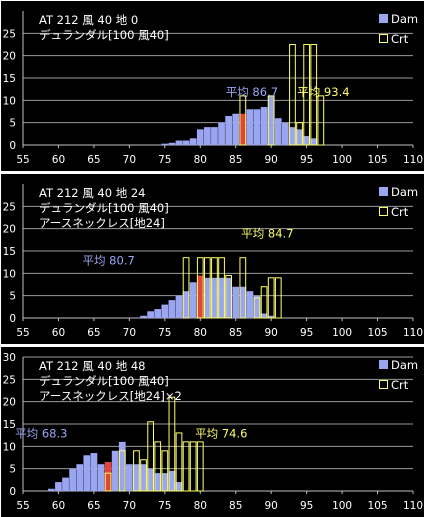 The width and height of the screenshot is (425, 517). What do you see at coordinates (164, 506) in the screenshot?
I see `x-tick-label: 75` at bounding box center [164, 506].